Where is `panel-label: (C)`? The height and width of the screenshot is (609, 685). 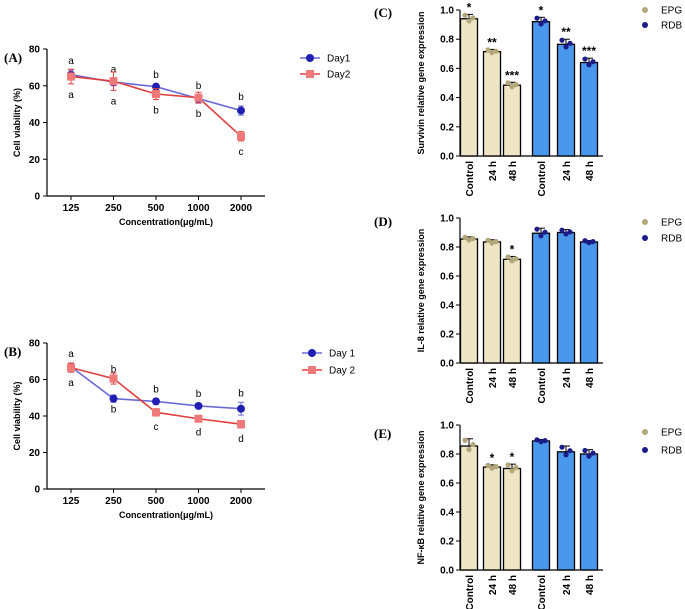
panel-label: (C) is located at coordinates (383, 12).